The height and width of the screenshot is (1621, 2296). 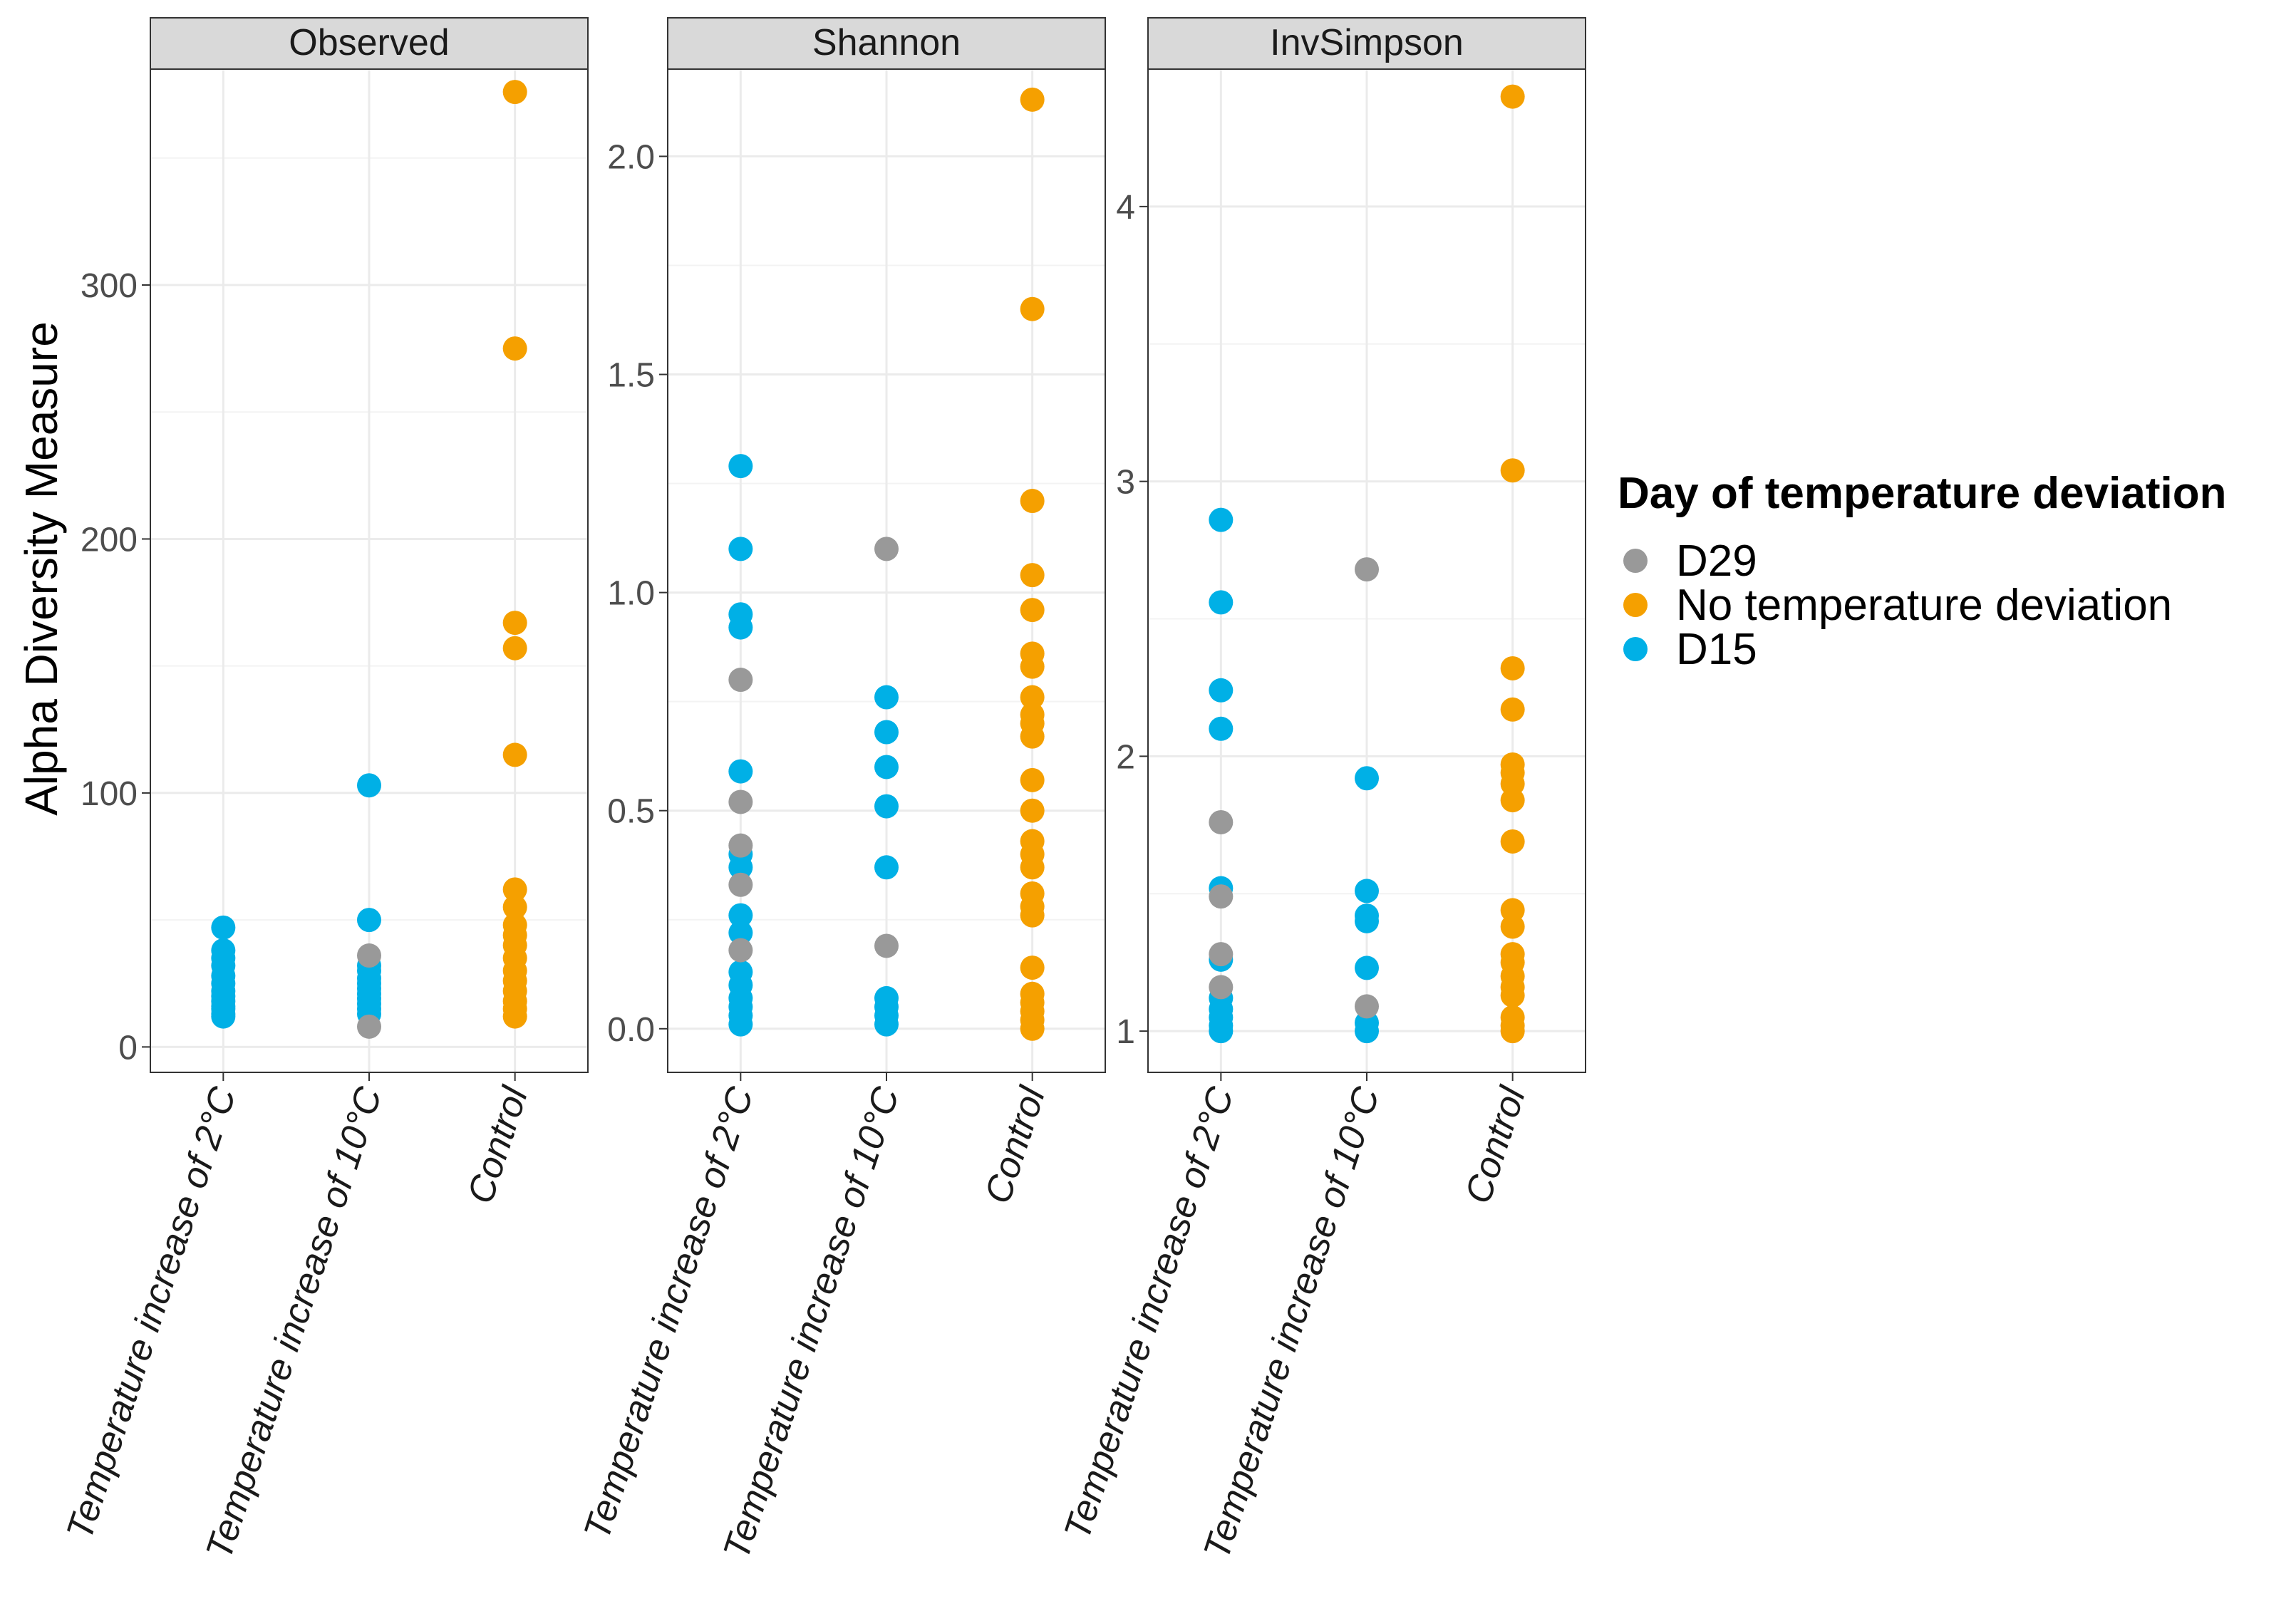 I want to click on legend-swatch-no-deviation, so click(x=1635, y=605).